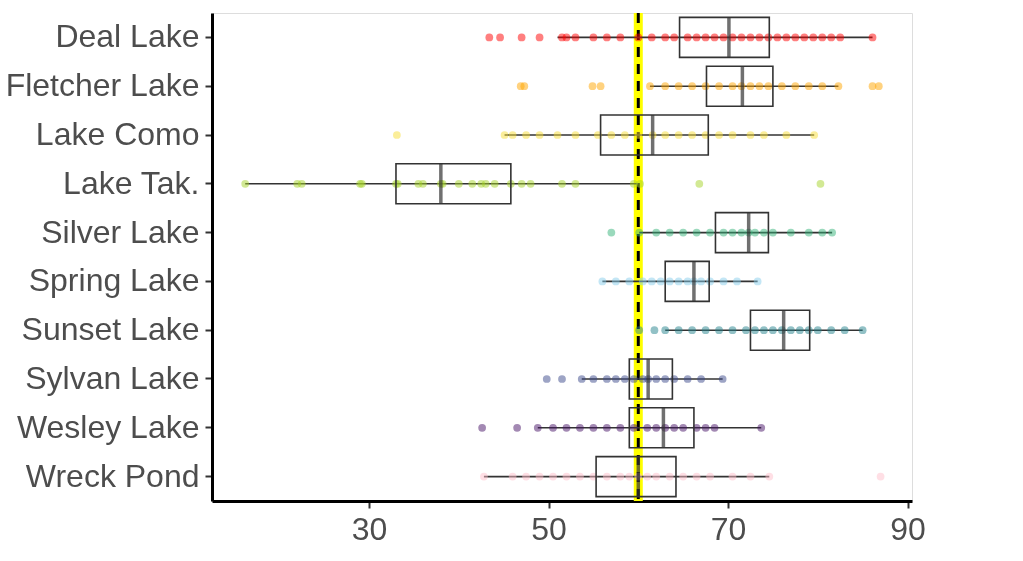 The width and height of the screenshot is (1023, 561). What do you see at coordinates (120, 231) in the screenshot?
I see `y-tick-label: Silver Lake` at bounding box center [120, 231].